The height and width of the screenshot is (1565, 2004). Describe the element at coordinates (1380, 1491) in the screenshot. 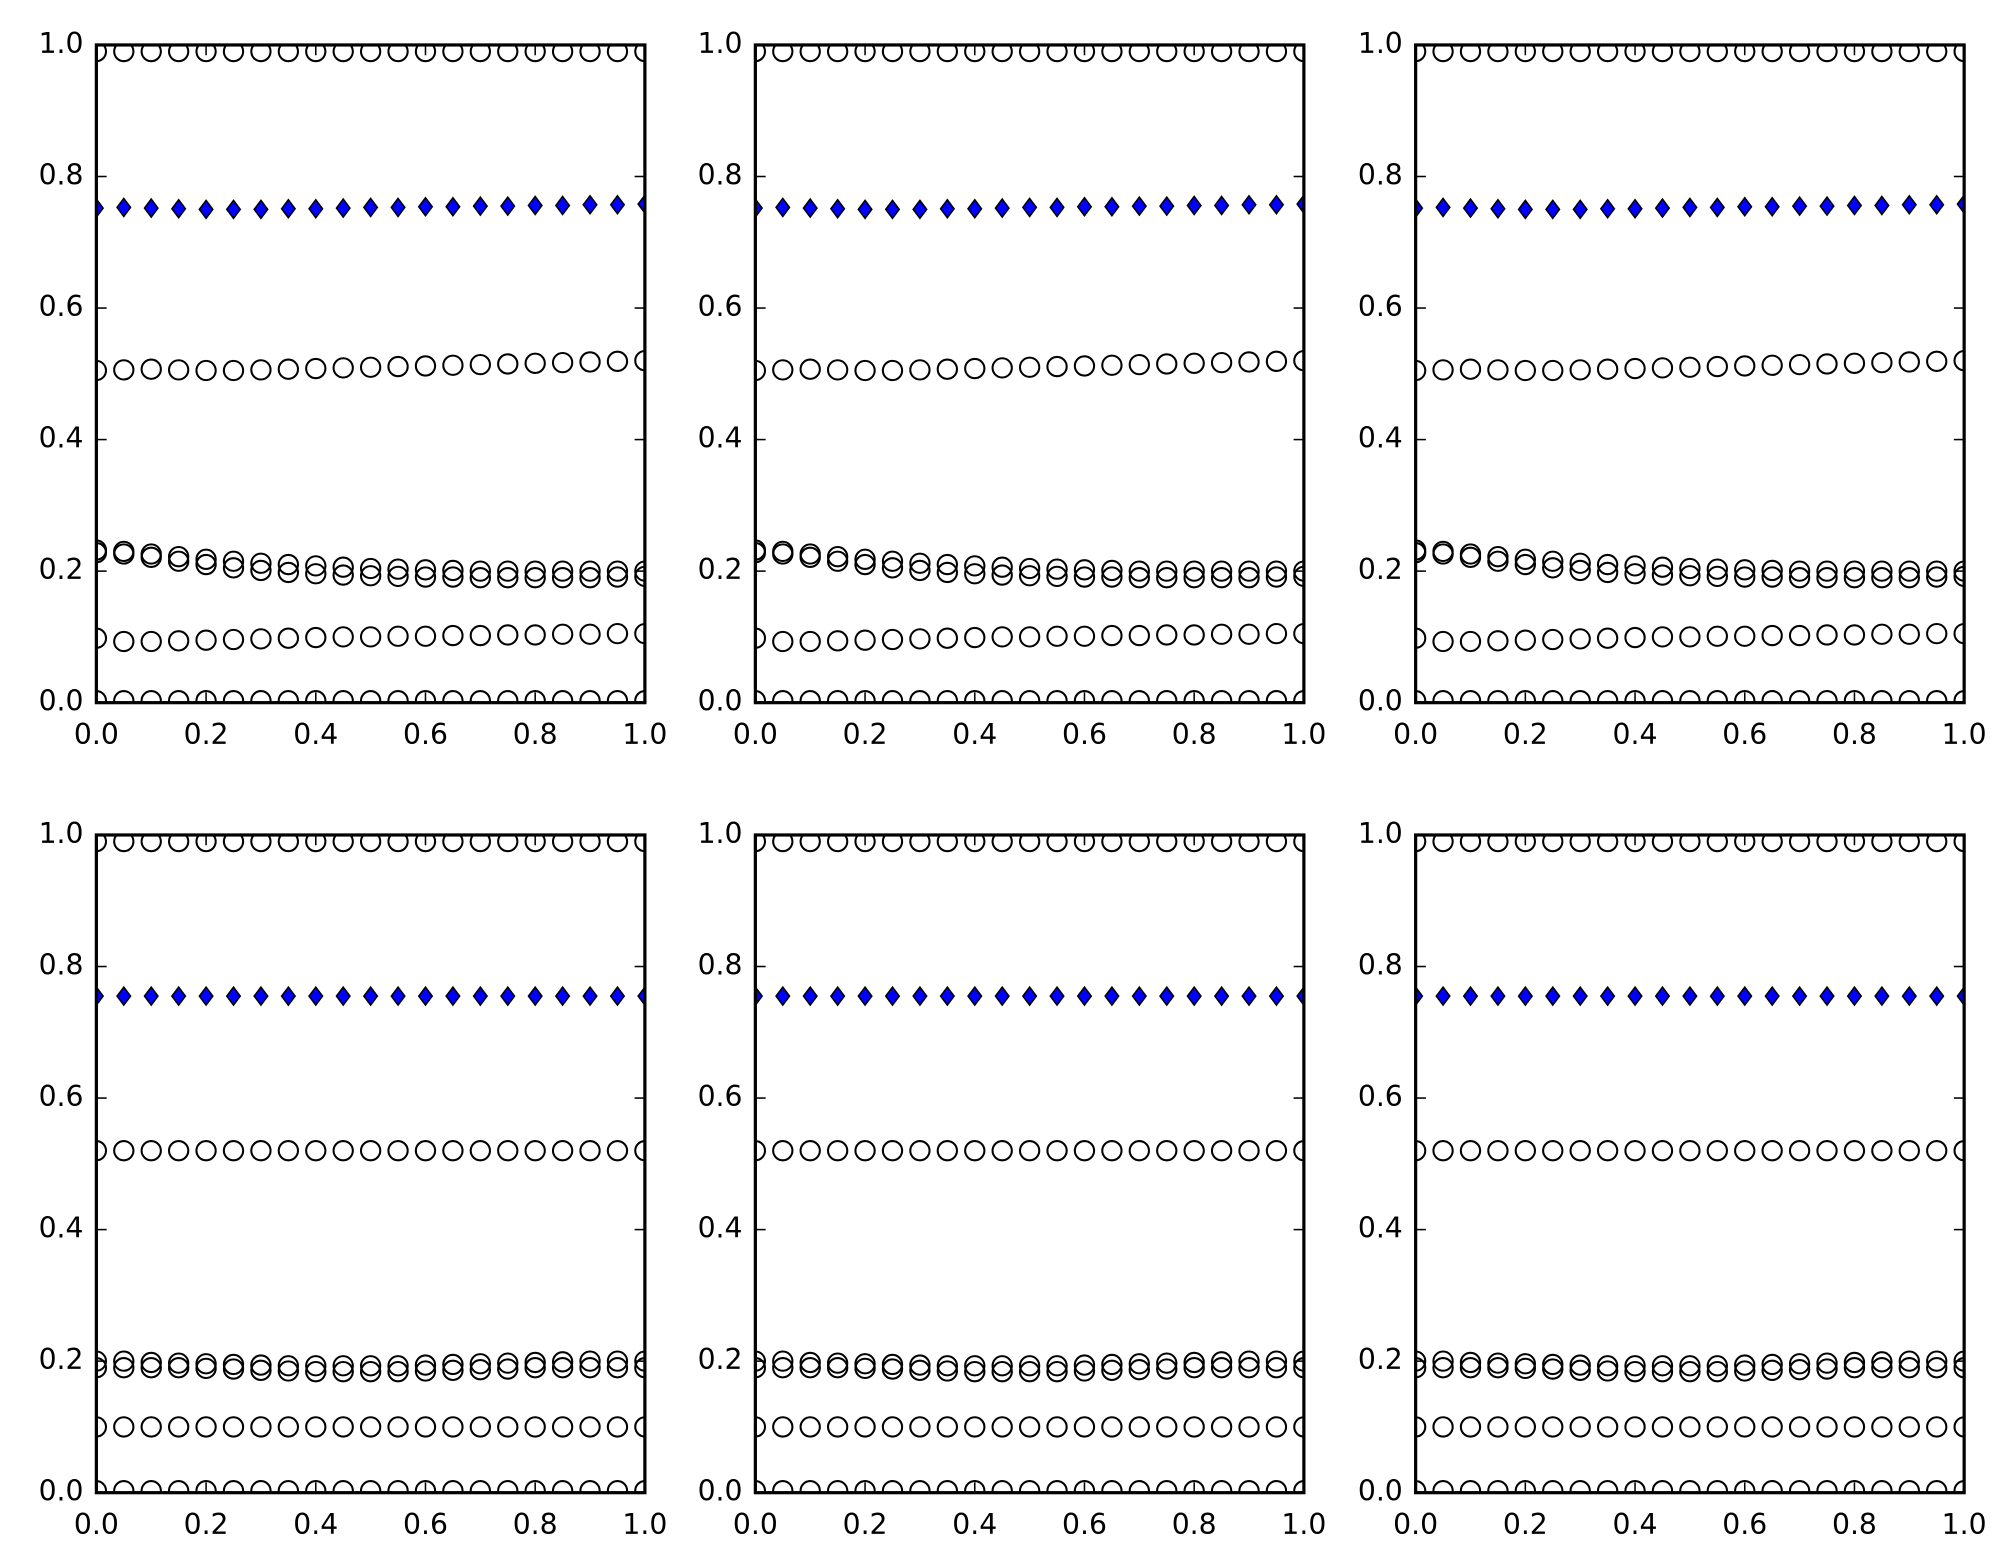

I see `y-tick-label: 0.0` at that location.